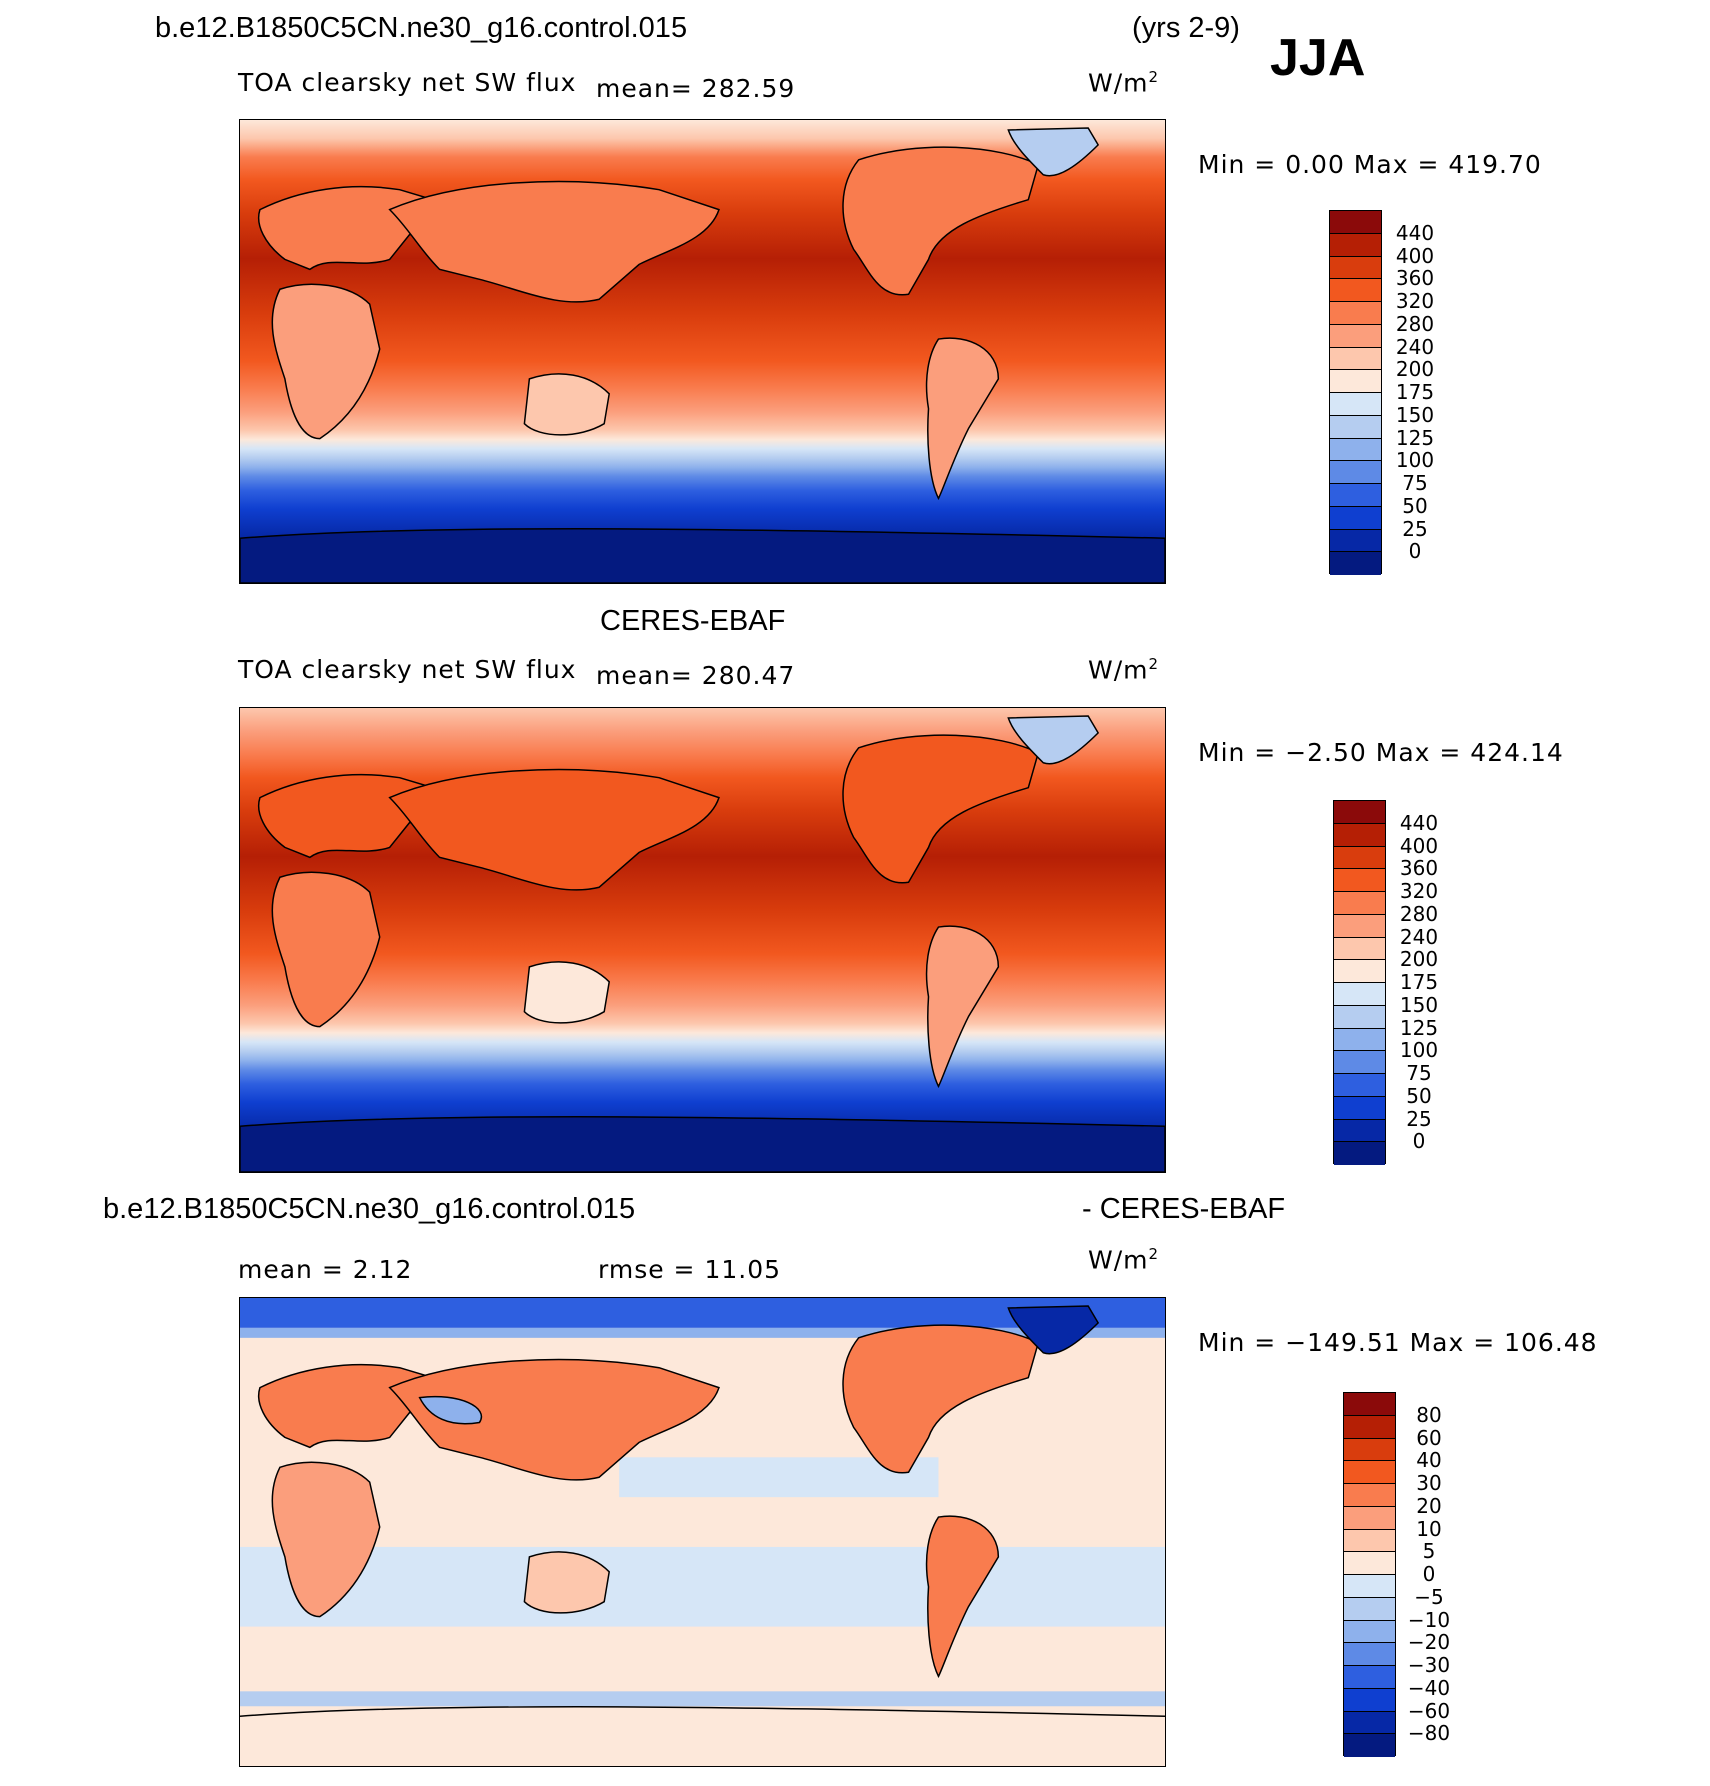  What do you see at coordinates (693, 621) in the screenshot?
I see `panel2-title: CERES-EBAF` at bounding box center [693, 621].